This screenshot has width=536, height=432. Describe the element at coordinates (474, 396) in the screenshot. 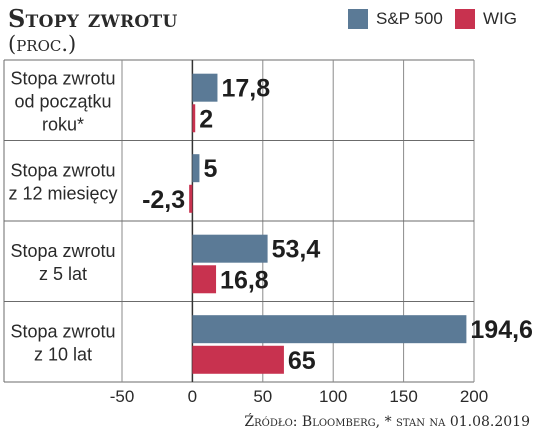

I see `x-tick-label: 200` at that location.